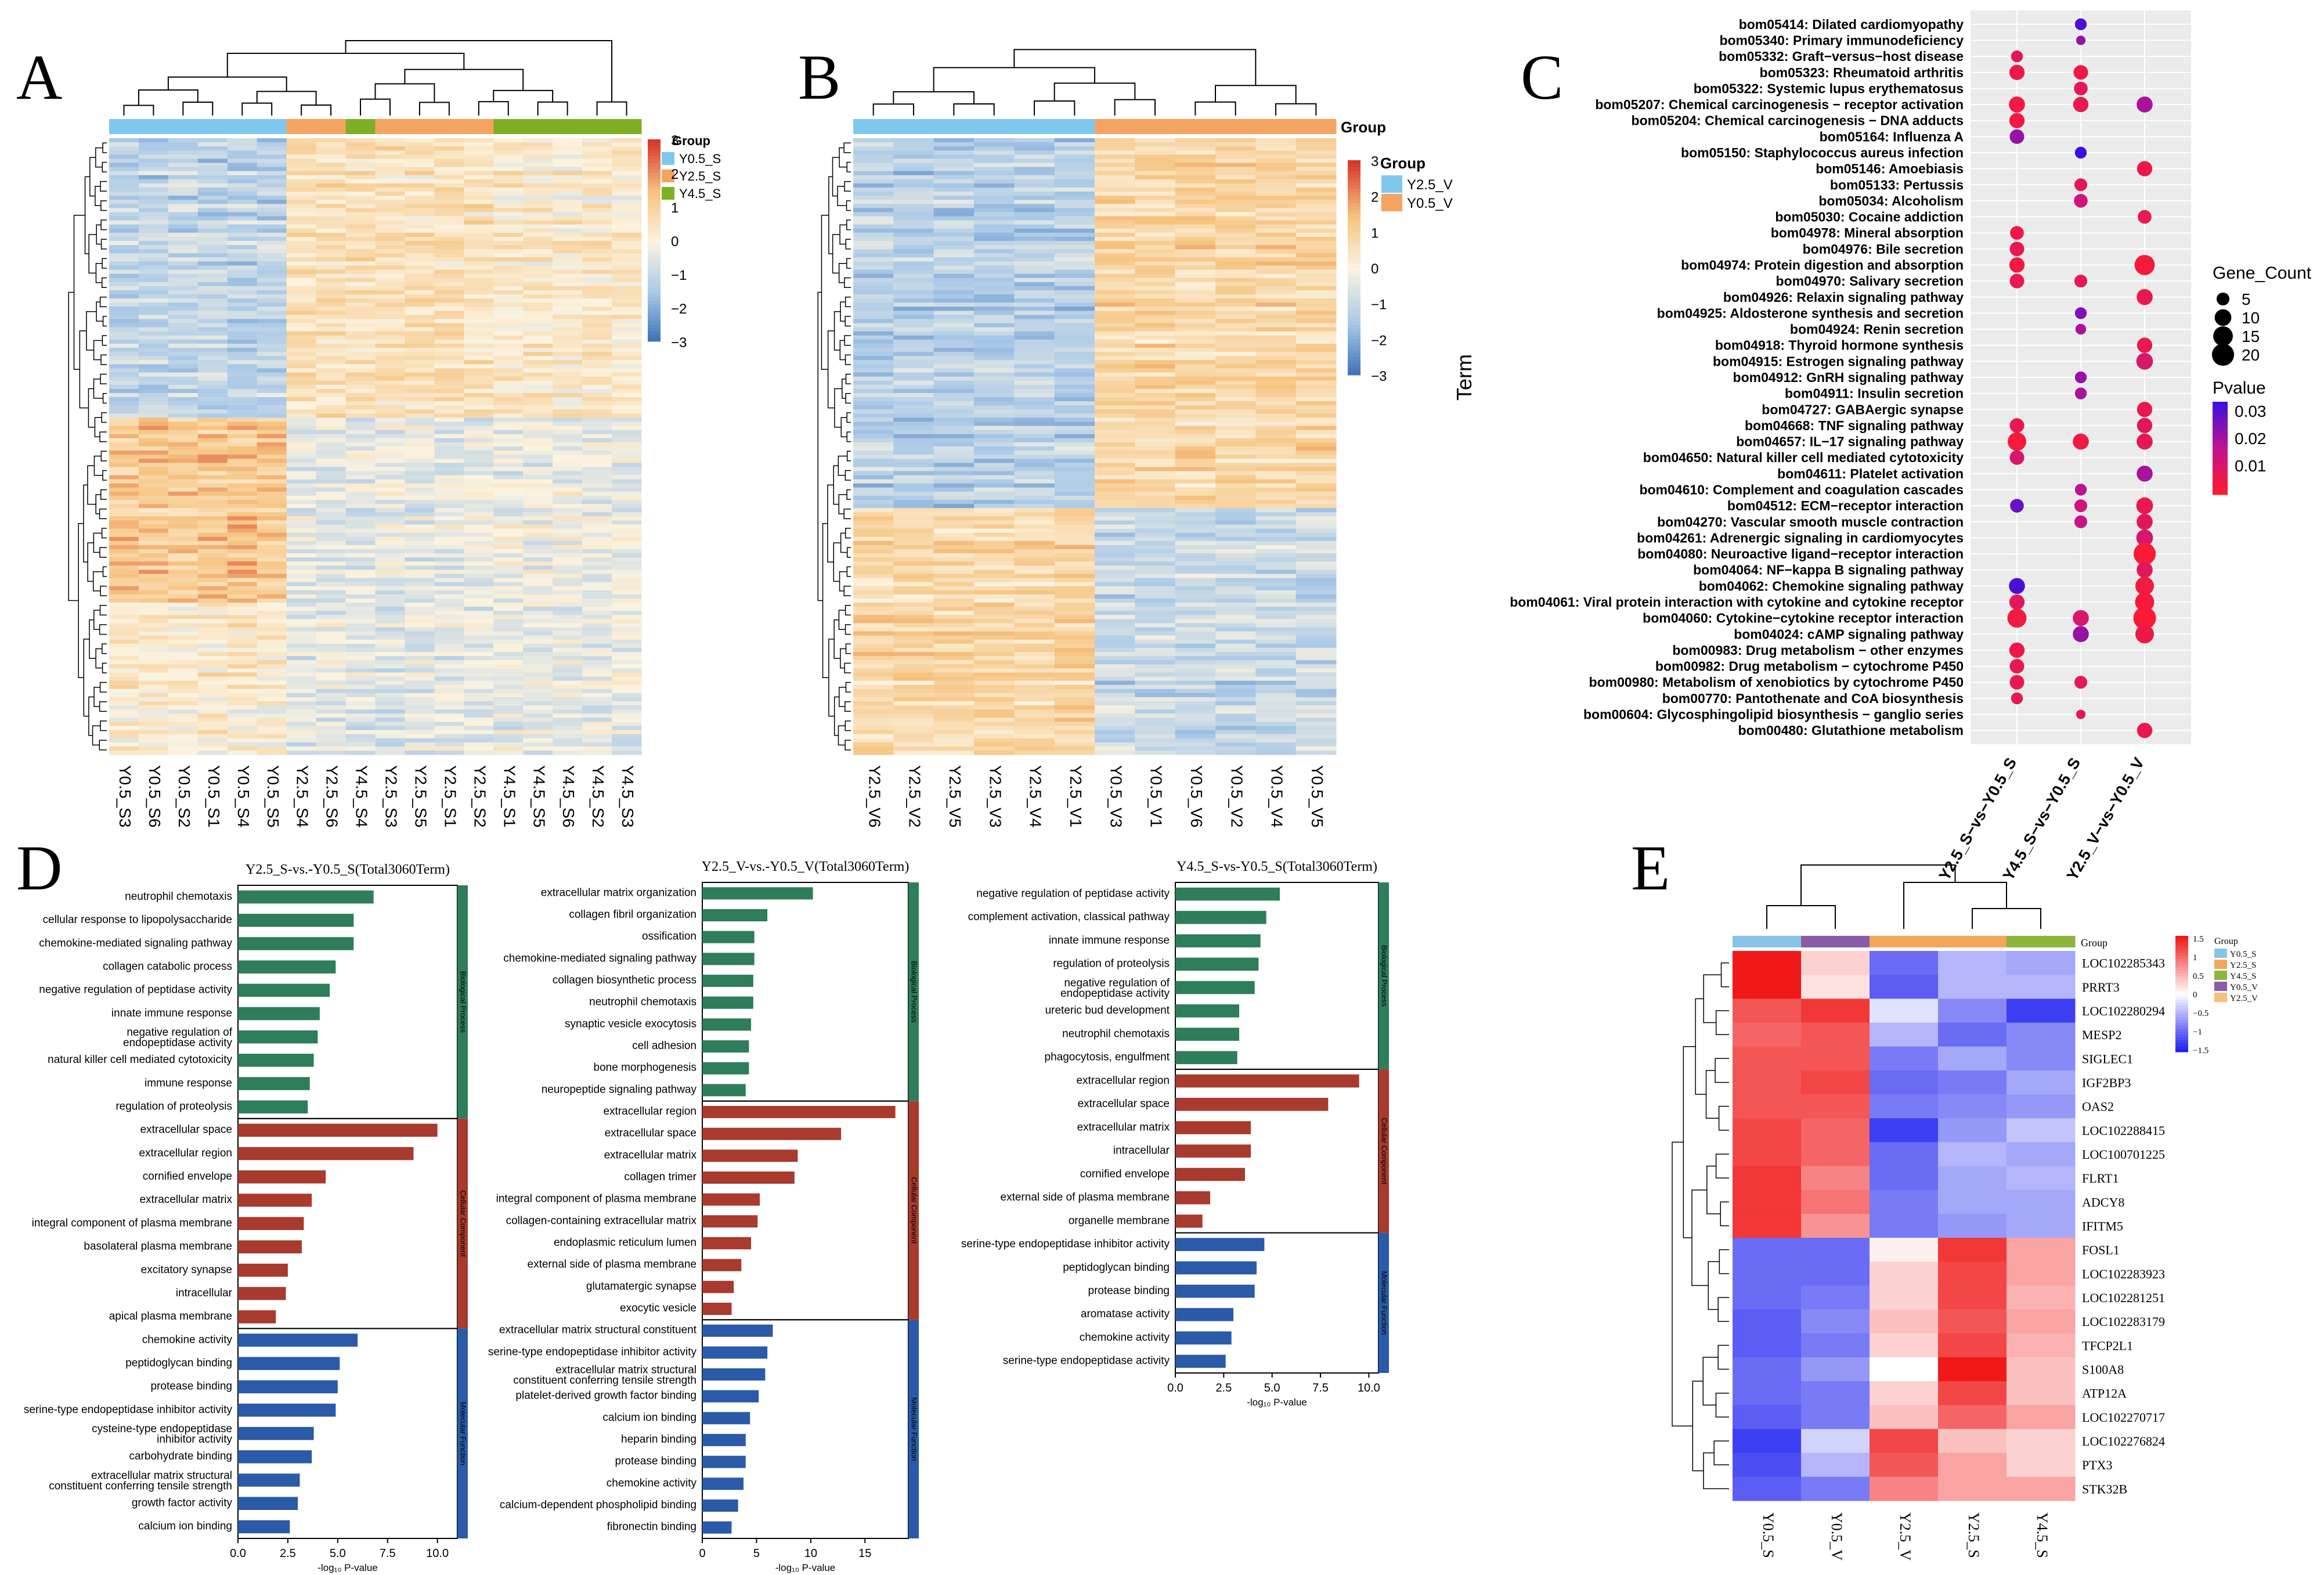 Image resolution: width=2324 pixels, height=1575 pixels. What do you see at coordinates (849, 571) in the screenshot?
I see `dendrogram-branch` at bounding box center [849, 571].